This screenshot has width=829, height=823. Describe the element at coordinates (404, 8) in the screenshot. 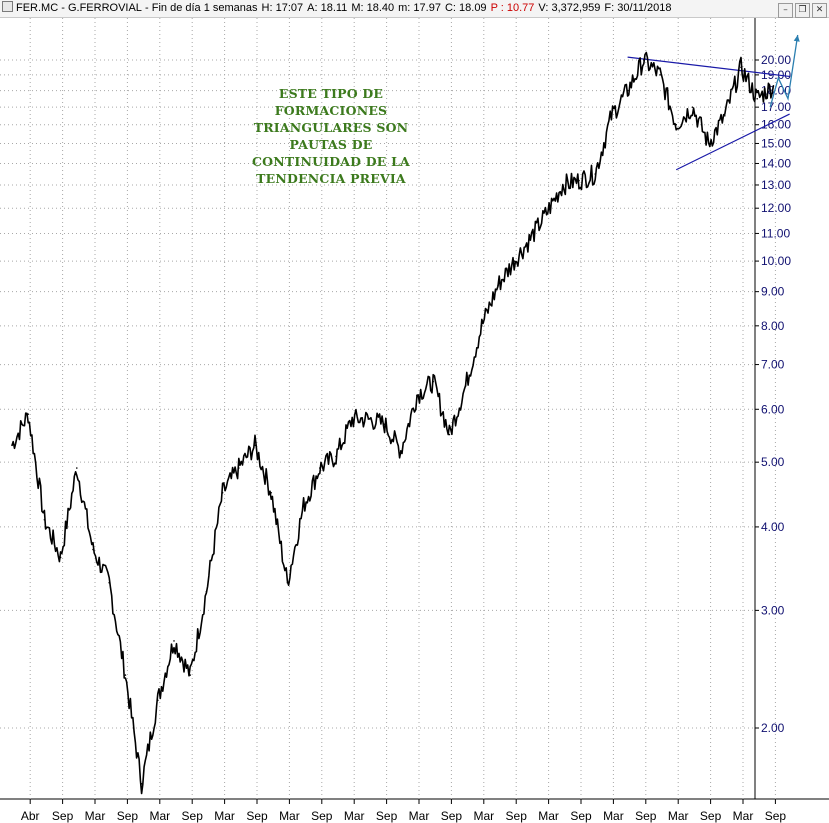

I see `stat-label: m:` at that location.